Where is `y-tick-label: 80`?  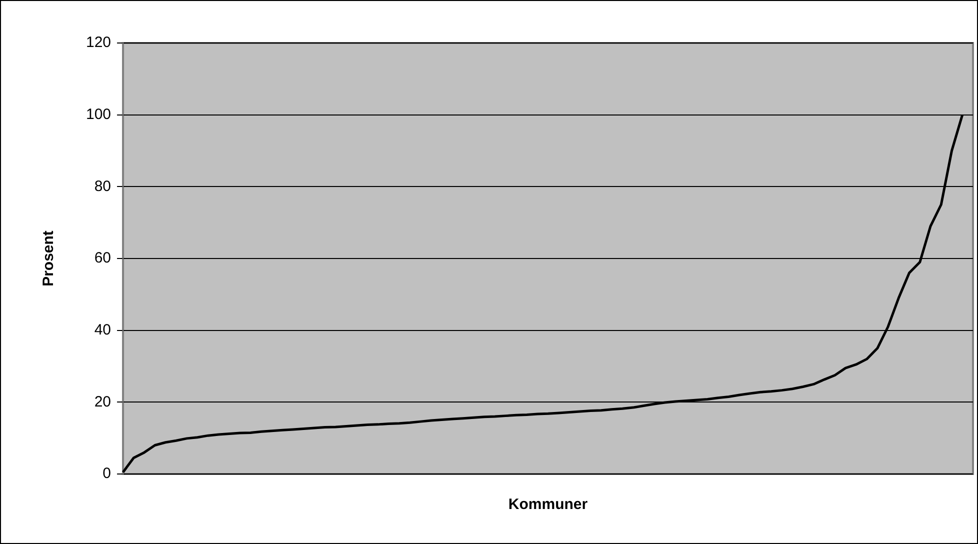
y-tick-label: 80 is located at coordinates (103, 186).